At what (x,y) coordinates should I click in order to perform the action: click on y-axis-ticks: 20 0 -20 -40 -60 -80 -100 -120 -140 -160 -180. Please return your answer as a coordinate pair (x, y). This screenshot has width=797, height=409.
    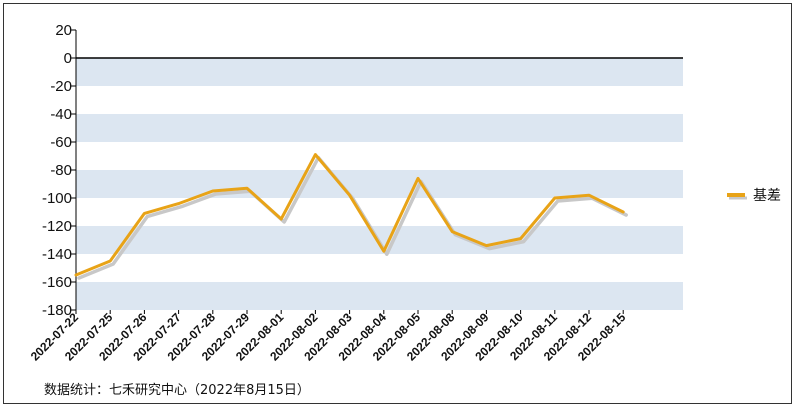
    Looking at the image, I should click on (59, 170).